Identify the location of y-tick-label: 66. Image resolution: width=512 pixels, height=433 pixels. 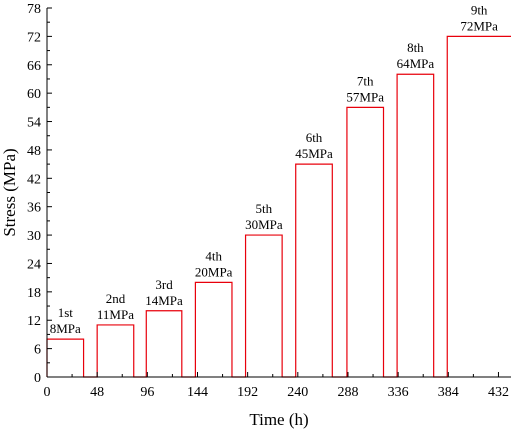
(34, 66).